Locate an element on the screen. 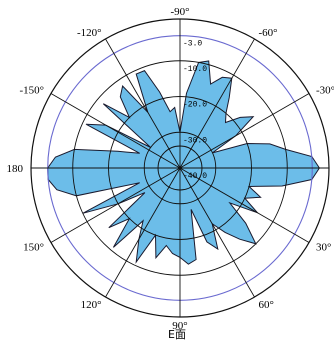  angle-tick-label: -90° is located at coordinates (179, 12).